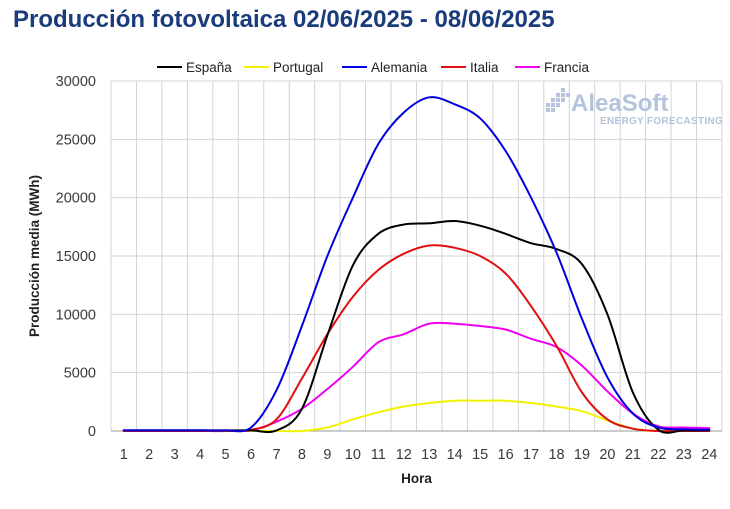 This screenshot has width=730, height=509. Describe the element at coordinates (684, 455) in the screenshot. I see `x-tick-label: 23` at that location.